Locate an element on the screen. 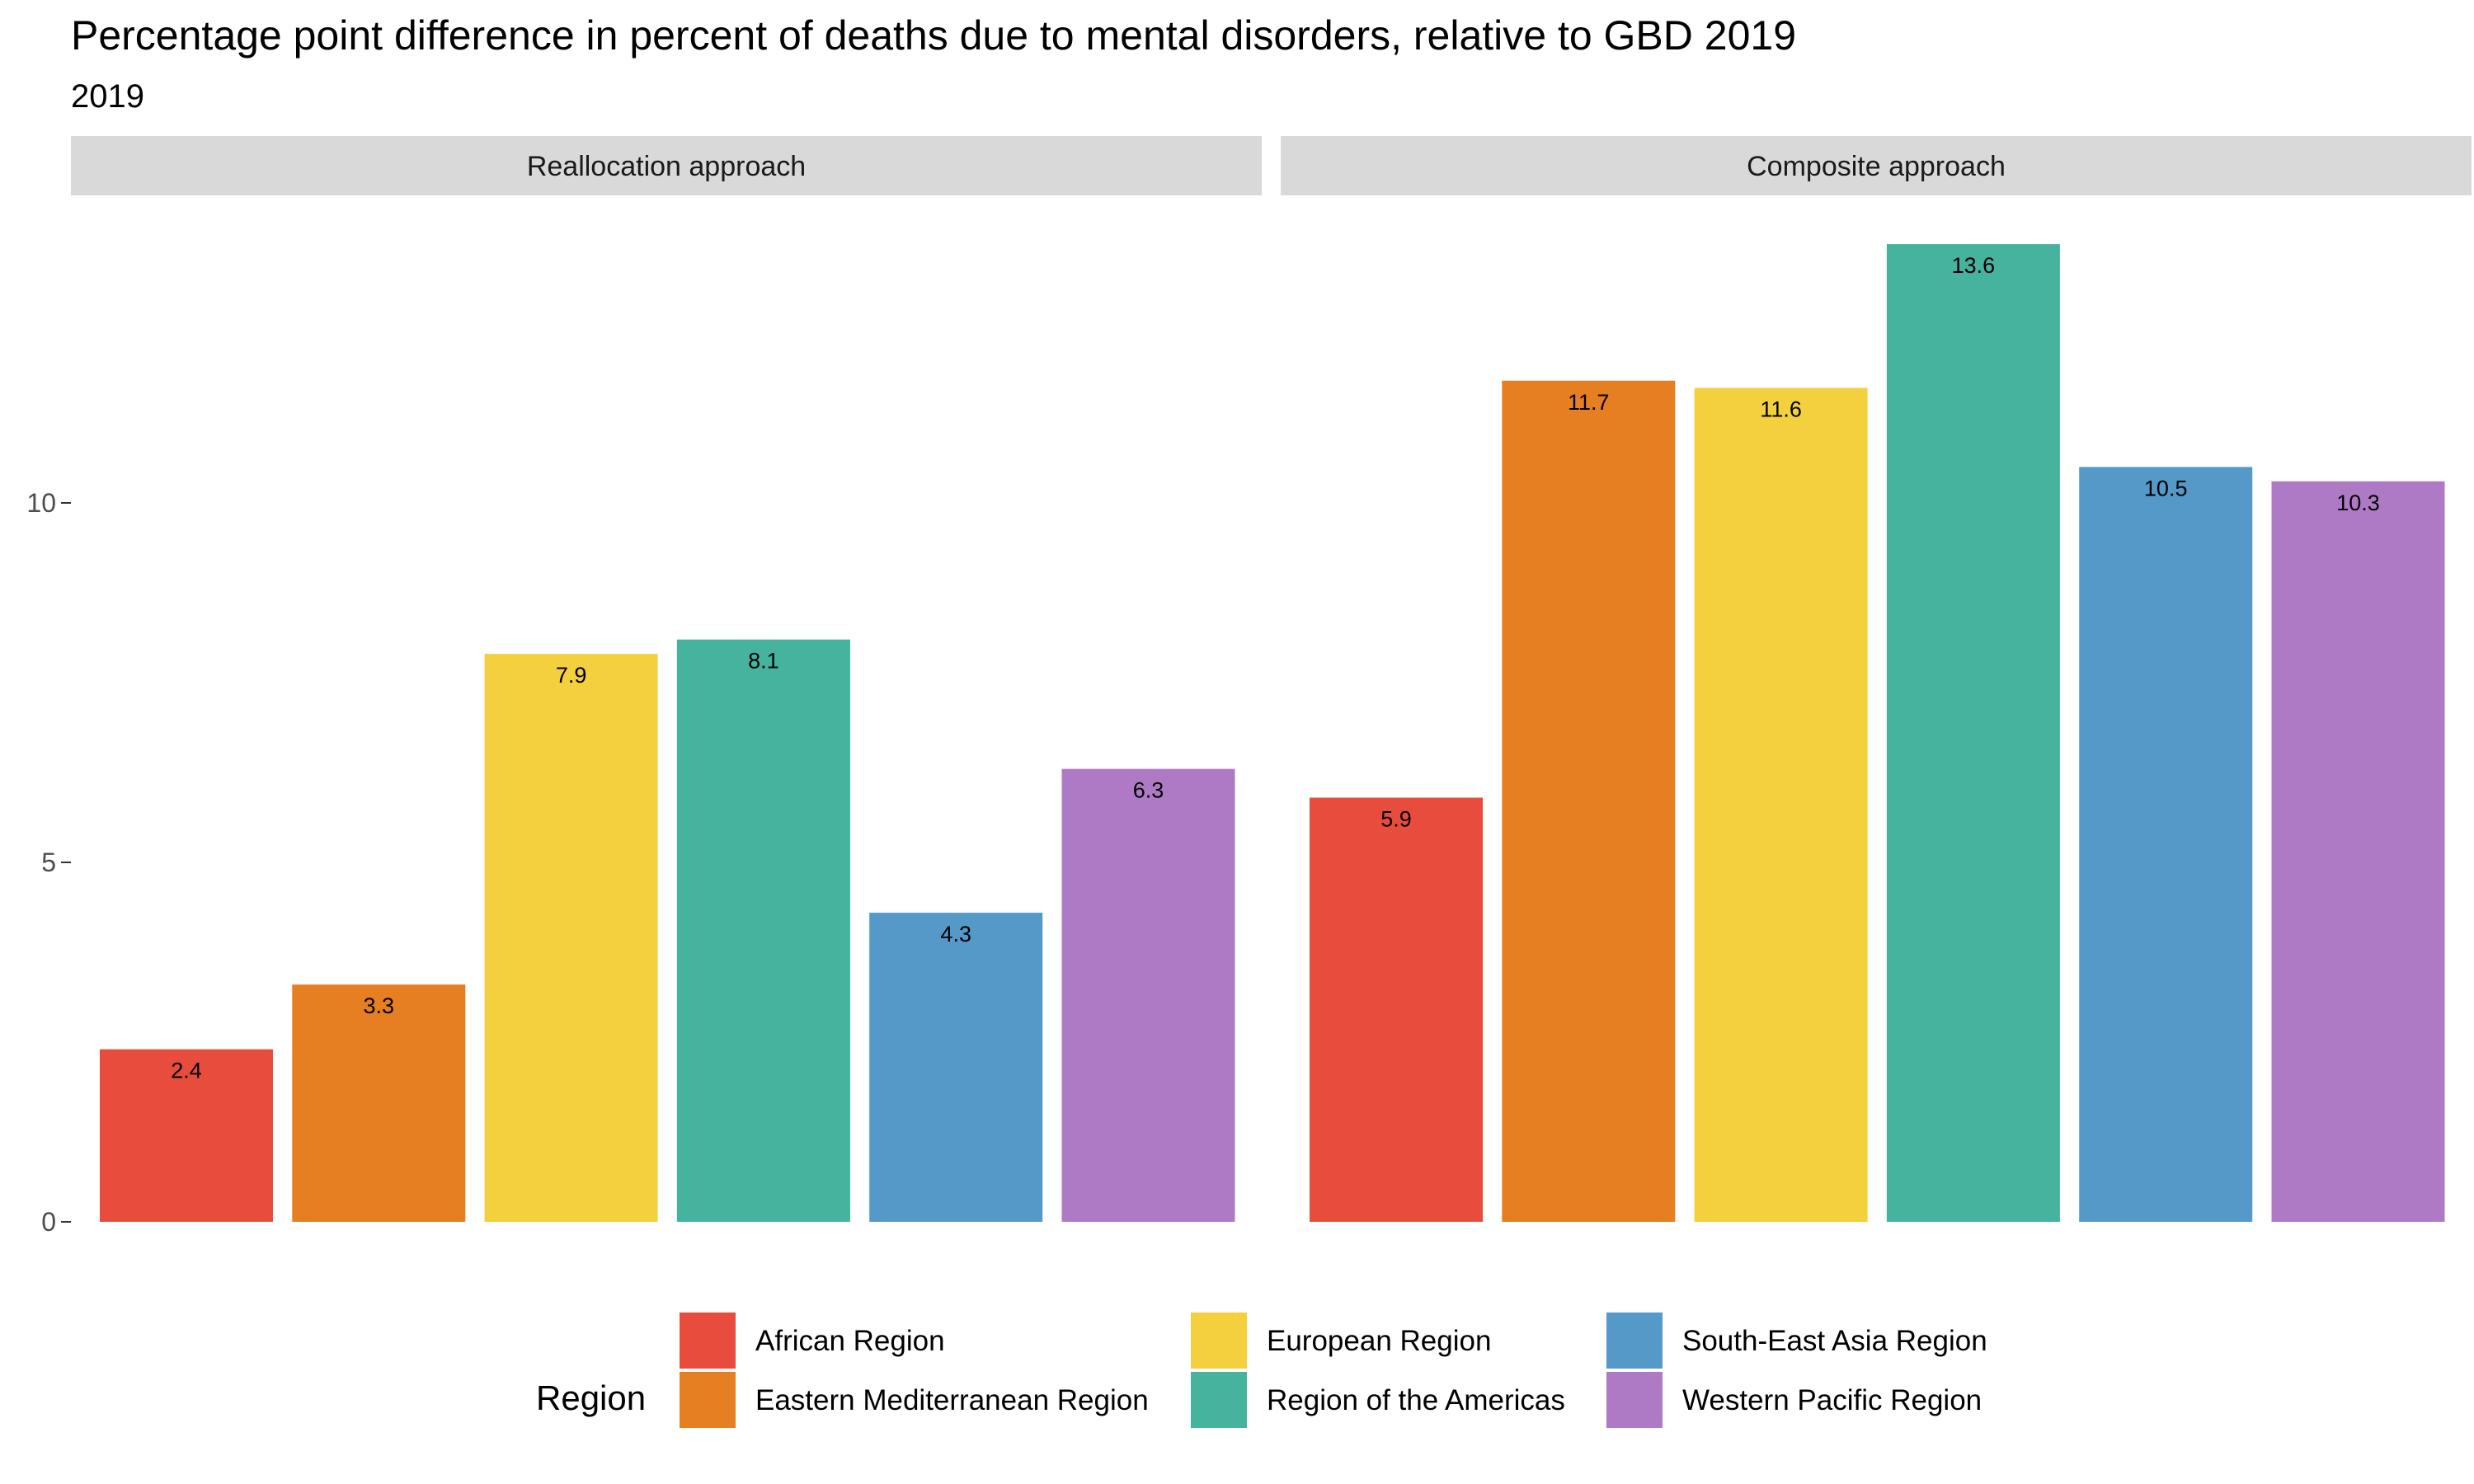 This screenshot has width=2474, height=1484. y-tick-label: 5 is located at coordinates (48, 863).